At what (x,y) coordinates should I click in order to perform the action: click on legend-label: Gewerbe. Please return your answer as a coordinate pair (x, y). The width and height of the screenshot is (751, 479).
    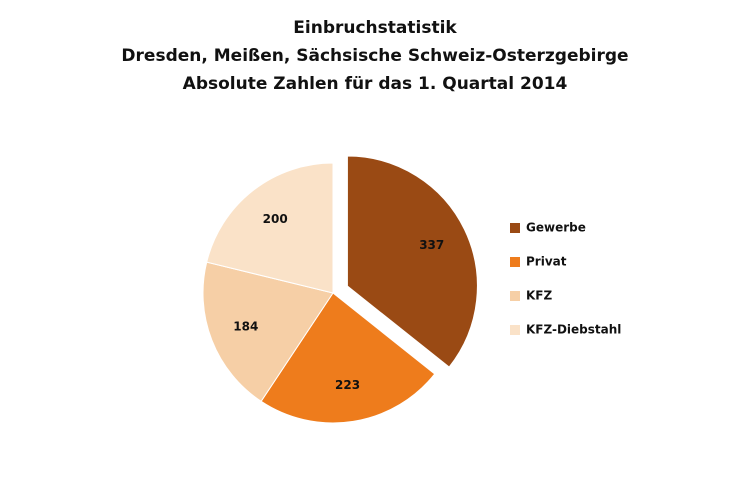
    Looking at the image, I should click on (556, 228).